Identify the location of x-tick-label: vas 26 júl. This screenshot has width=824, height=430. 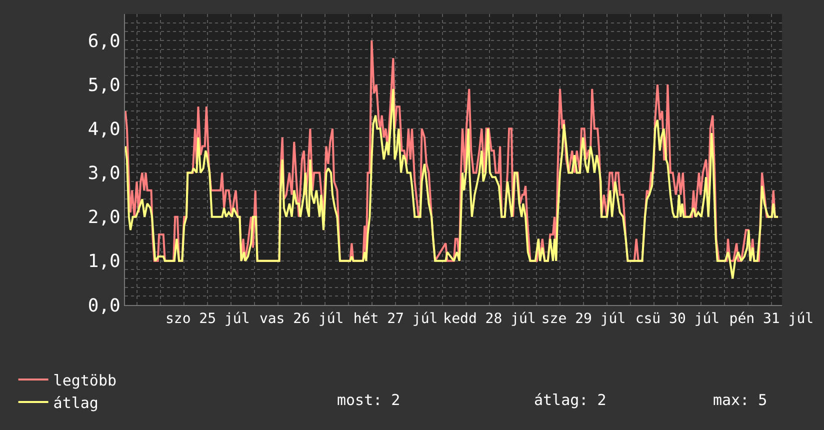
(301, 318).